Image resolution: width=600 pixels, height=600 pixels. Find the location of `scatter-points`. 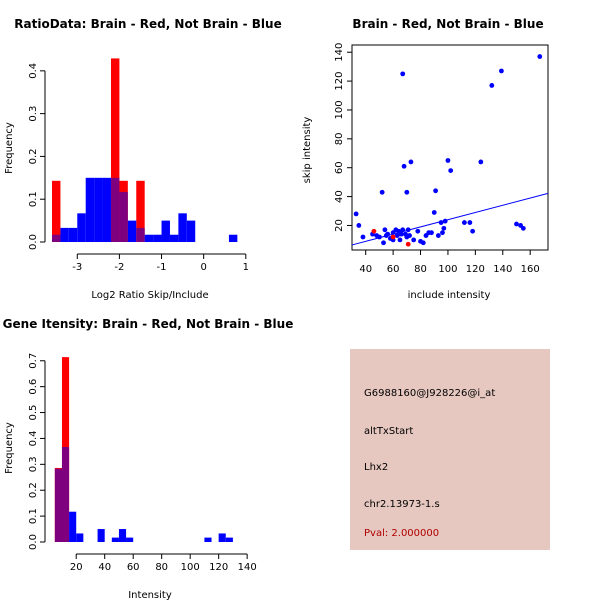

scatter-points is located at coordinates (448, 150).